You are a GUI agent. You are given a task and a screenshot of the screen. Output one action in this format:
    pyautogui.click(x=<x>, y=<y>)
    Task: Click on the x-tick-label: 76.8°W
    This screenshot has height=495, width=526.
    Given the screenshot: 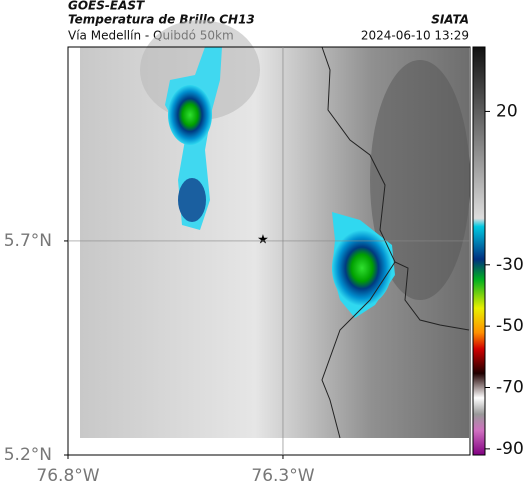 What is the action you would take?
    pyautogui.click(x=67, y=476)
    